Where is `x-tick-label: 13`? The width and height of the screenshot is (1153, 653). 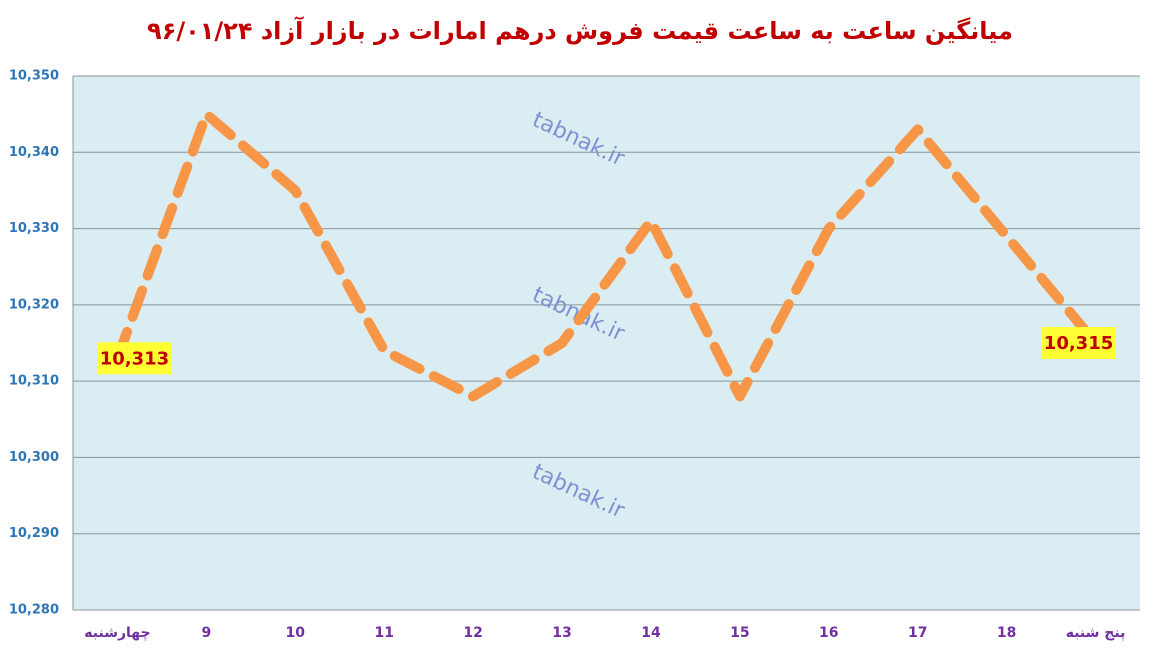
x-tick-label: 13 is located at coordinates (561, 633).